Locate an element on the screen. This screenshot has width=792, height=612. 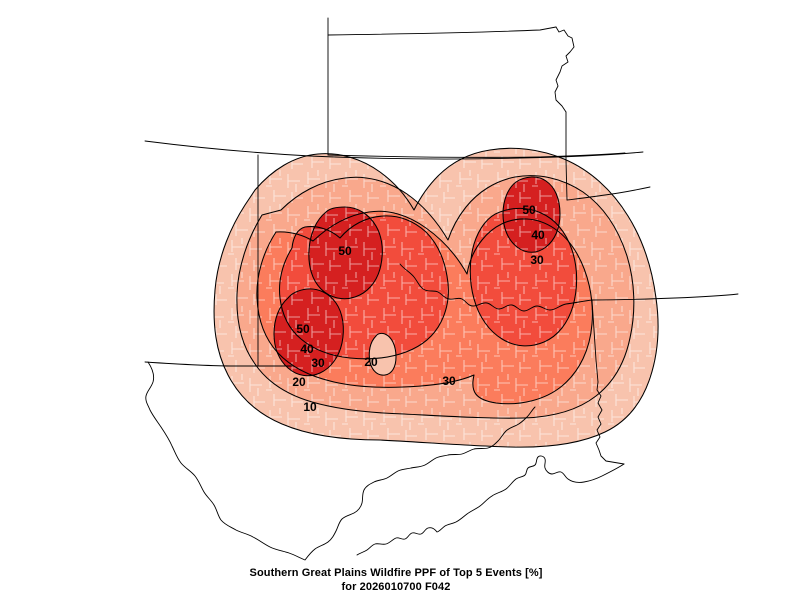
arkansas-louisiana-line is located at coordinates (665, 297).